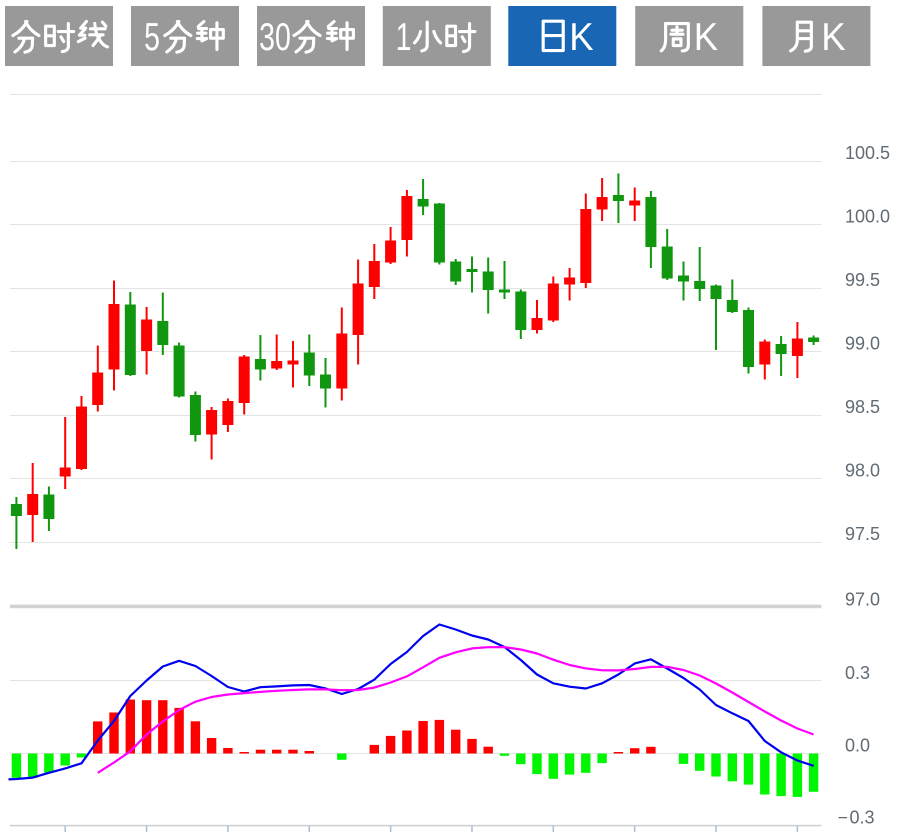  Describe the element at coordinates (152, 37) in the screenshot. I see `svg-text: 5` at that location.